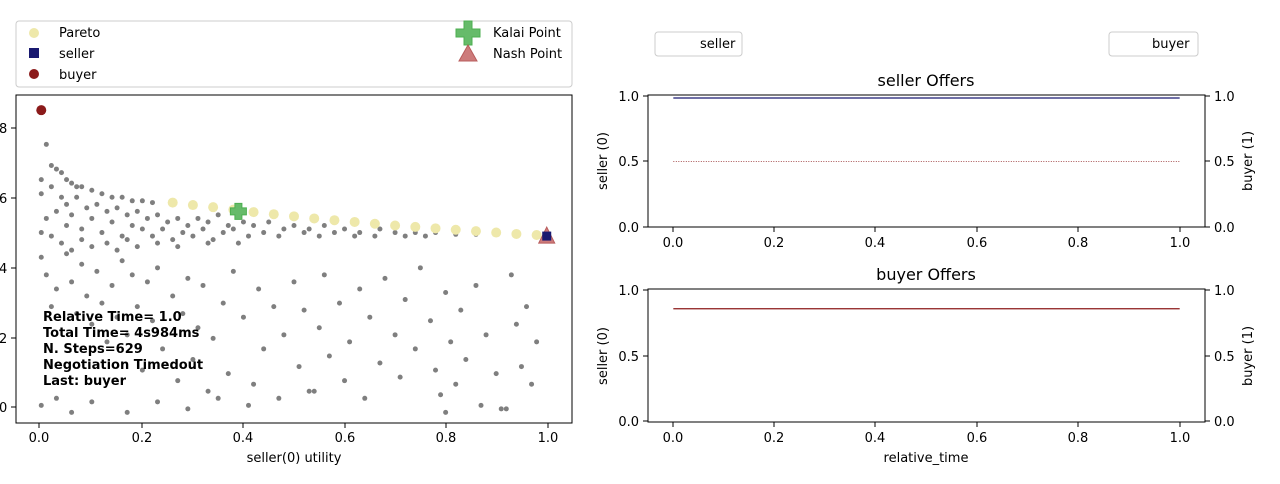  I want to click on seller-offers-x-tick: 0.6, so click(977, 243).